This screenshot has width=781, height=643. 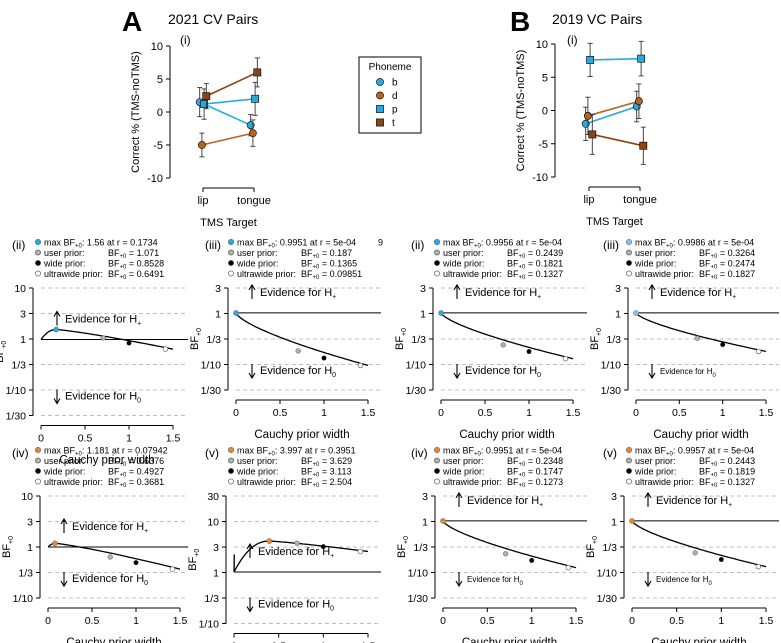 What do you see at coordinates (213, 245) in the screenshot?
I see `bf-panel-sub: (iii)` at bounding box center [213, 245].